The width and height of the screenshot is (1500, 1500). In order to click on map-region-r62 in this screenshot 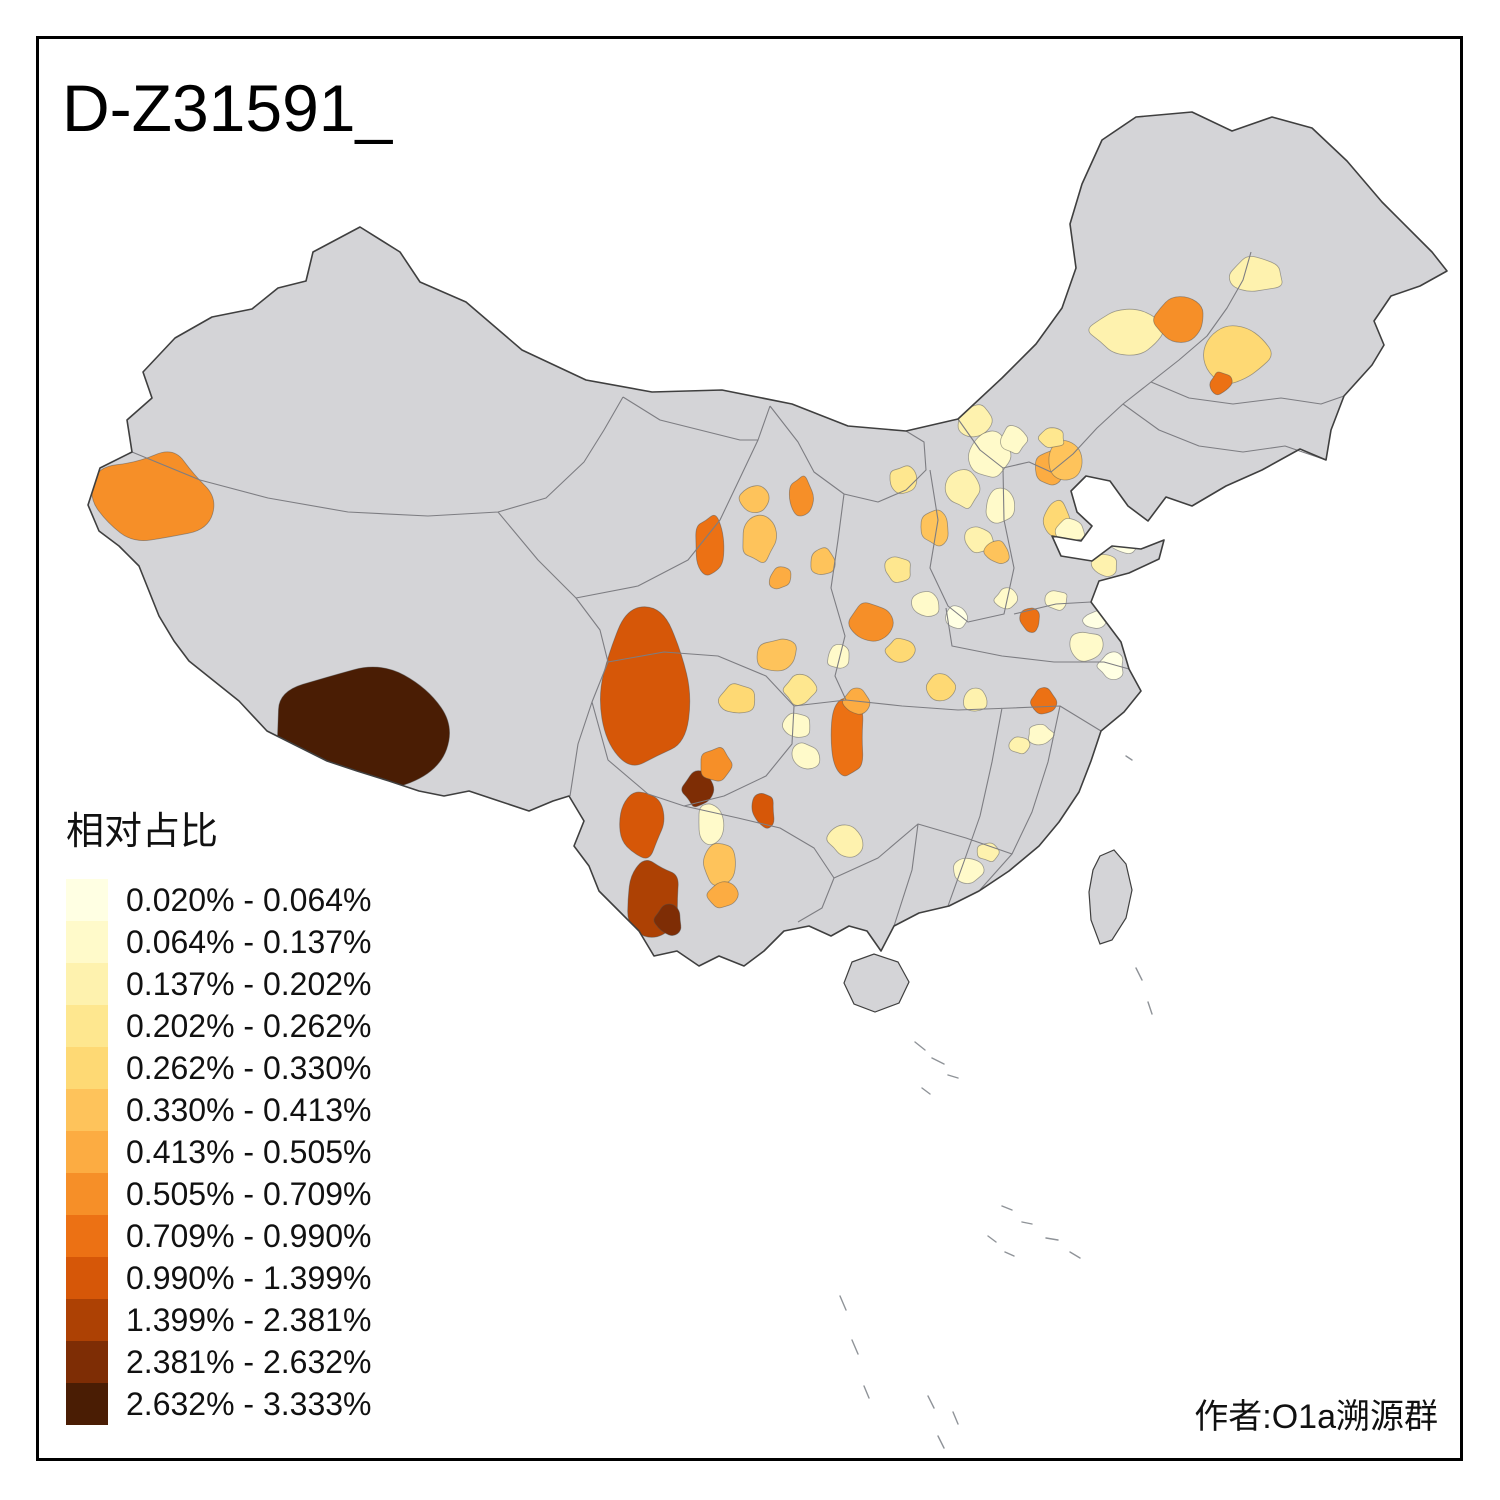, I will do `click(1221, 383)`.